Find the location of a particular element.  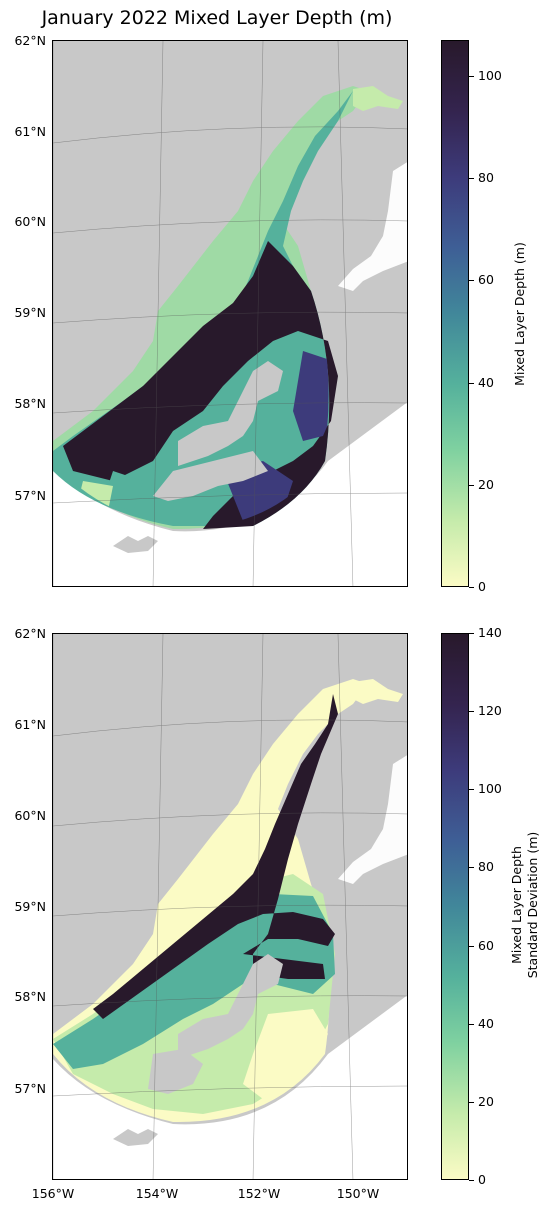

colorbar-mld is located at coordinates (455, 313).